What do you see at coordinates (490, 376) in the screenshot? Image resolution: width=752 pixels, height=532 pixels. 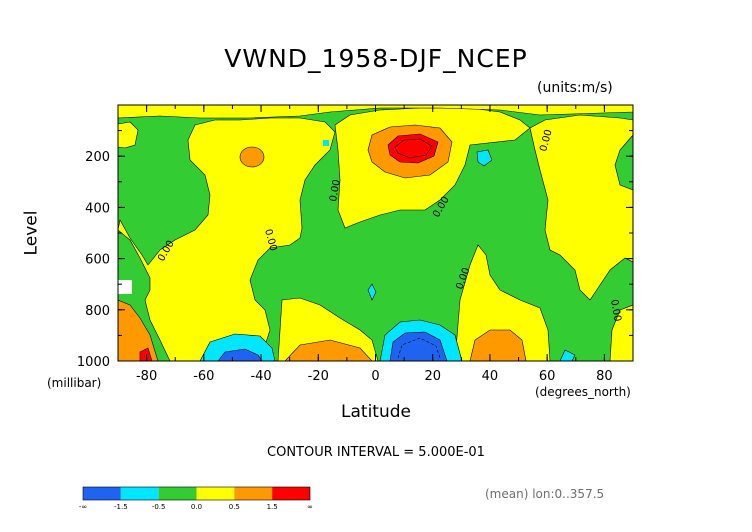 I see `x-tick-label: 40` at bounding box center [490, 376].